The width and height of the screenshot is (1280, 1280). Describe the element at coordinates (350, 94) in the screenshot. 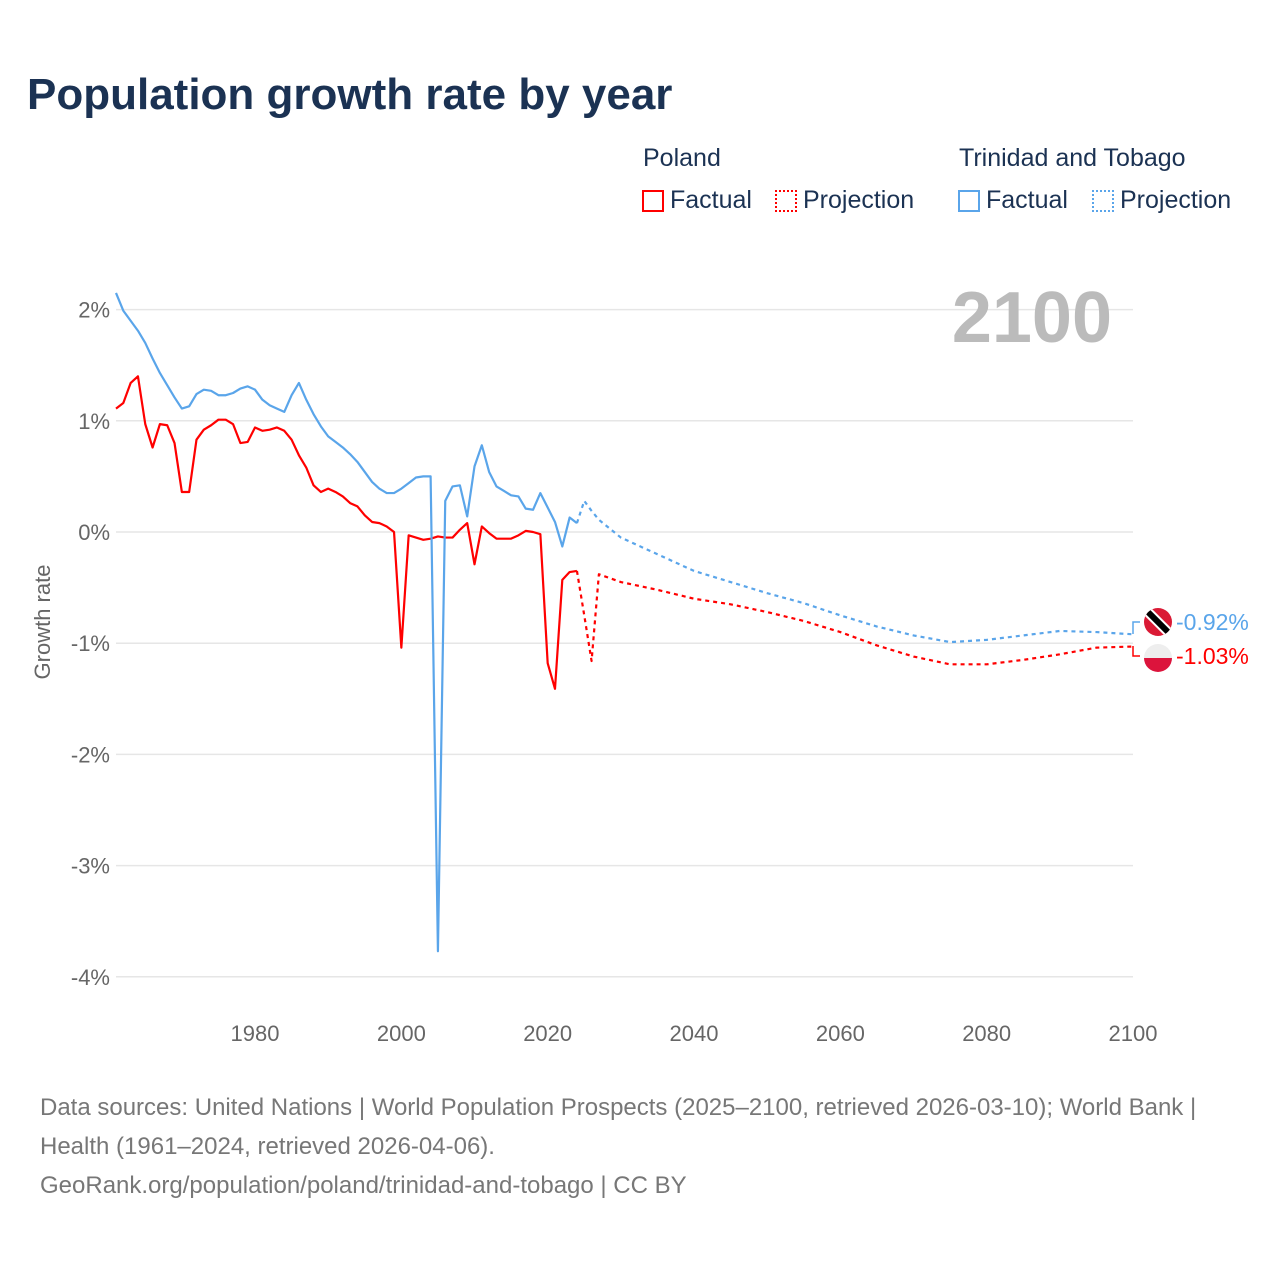

I see `page-title: Population growth rate by year` at that location.